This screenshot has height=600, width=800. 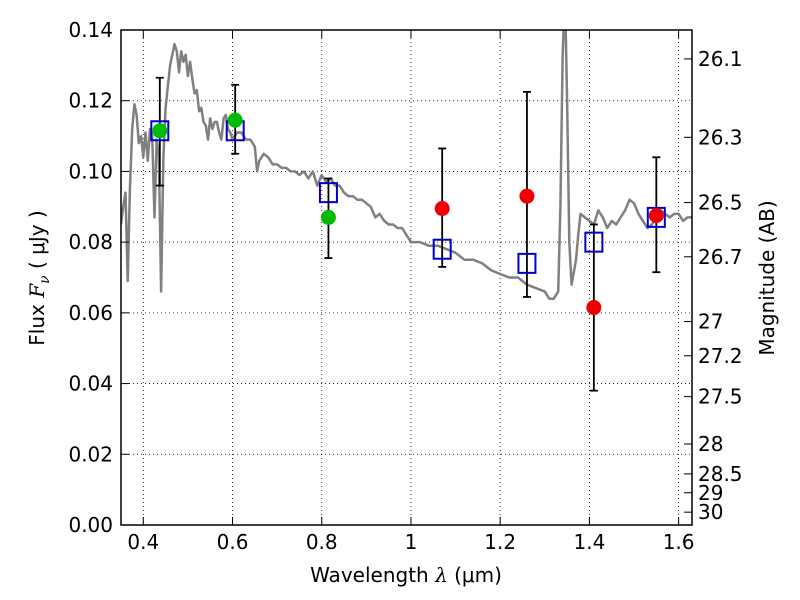 I want to click on y-right-tick-label: 29, so click(x=710, y=493).